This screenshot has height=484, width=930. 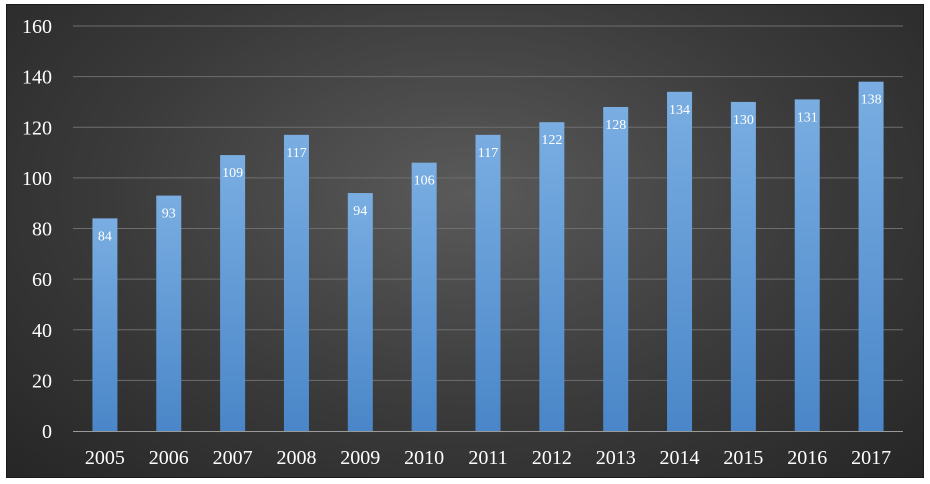 I want to click on y-tick-label-20: 20, so click(x=42, y=381).